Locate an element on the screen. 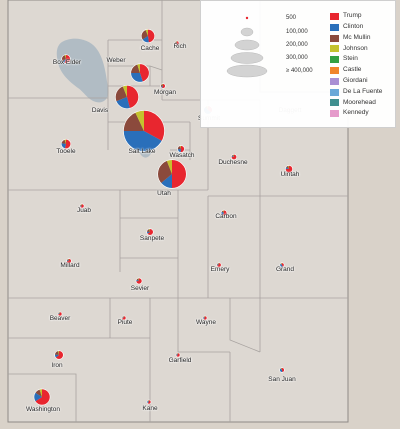 The width and height of the screenshot is (400, 429). county-label-juab: Juab is located at coordinates (84, 210).